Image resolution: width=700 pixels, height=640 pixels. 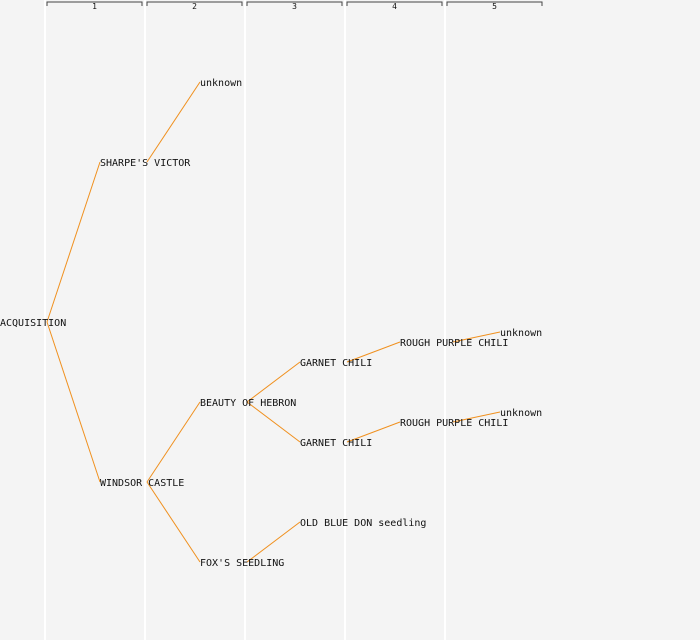 I want to click on generation-label-3: 3, so click(x=294, y=6).